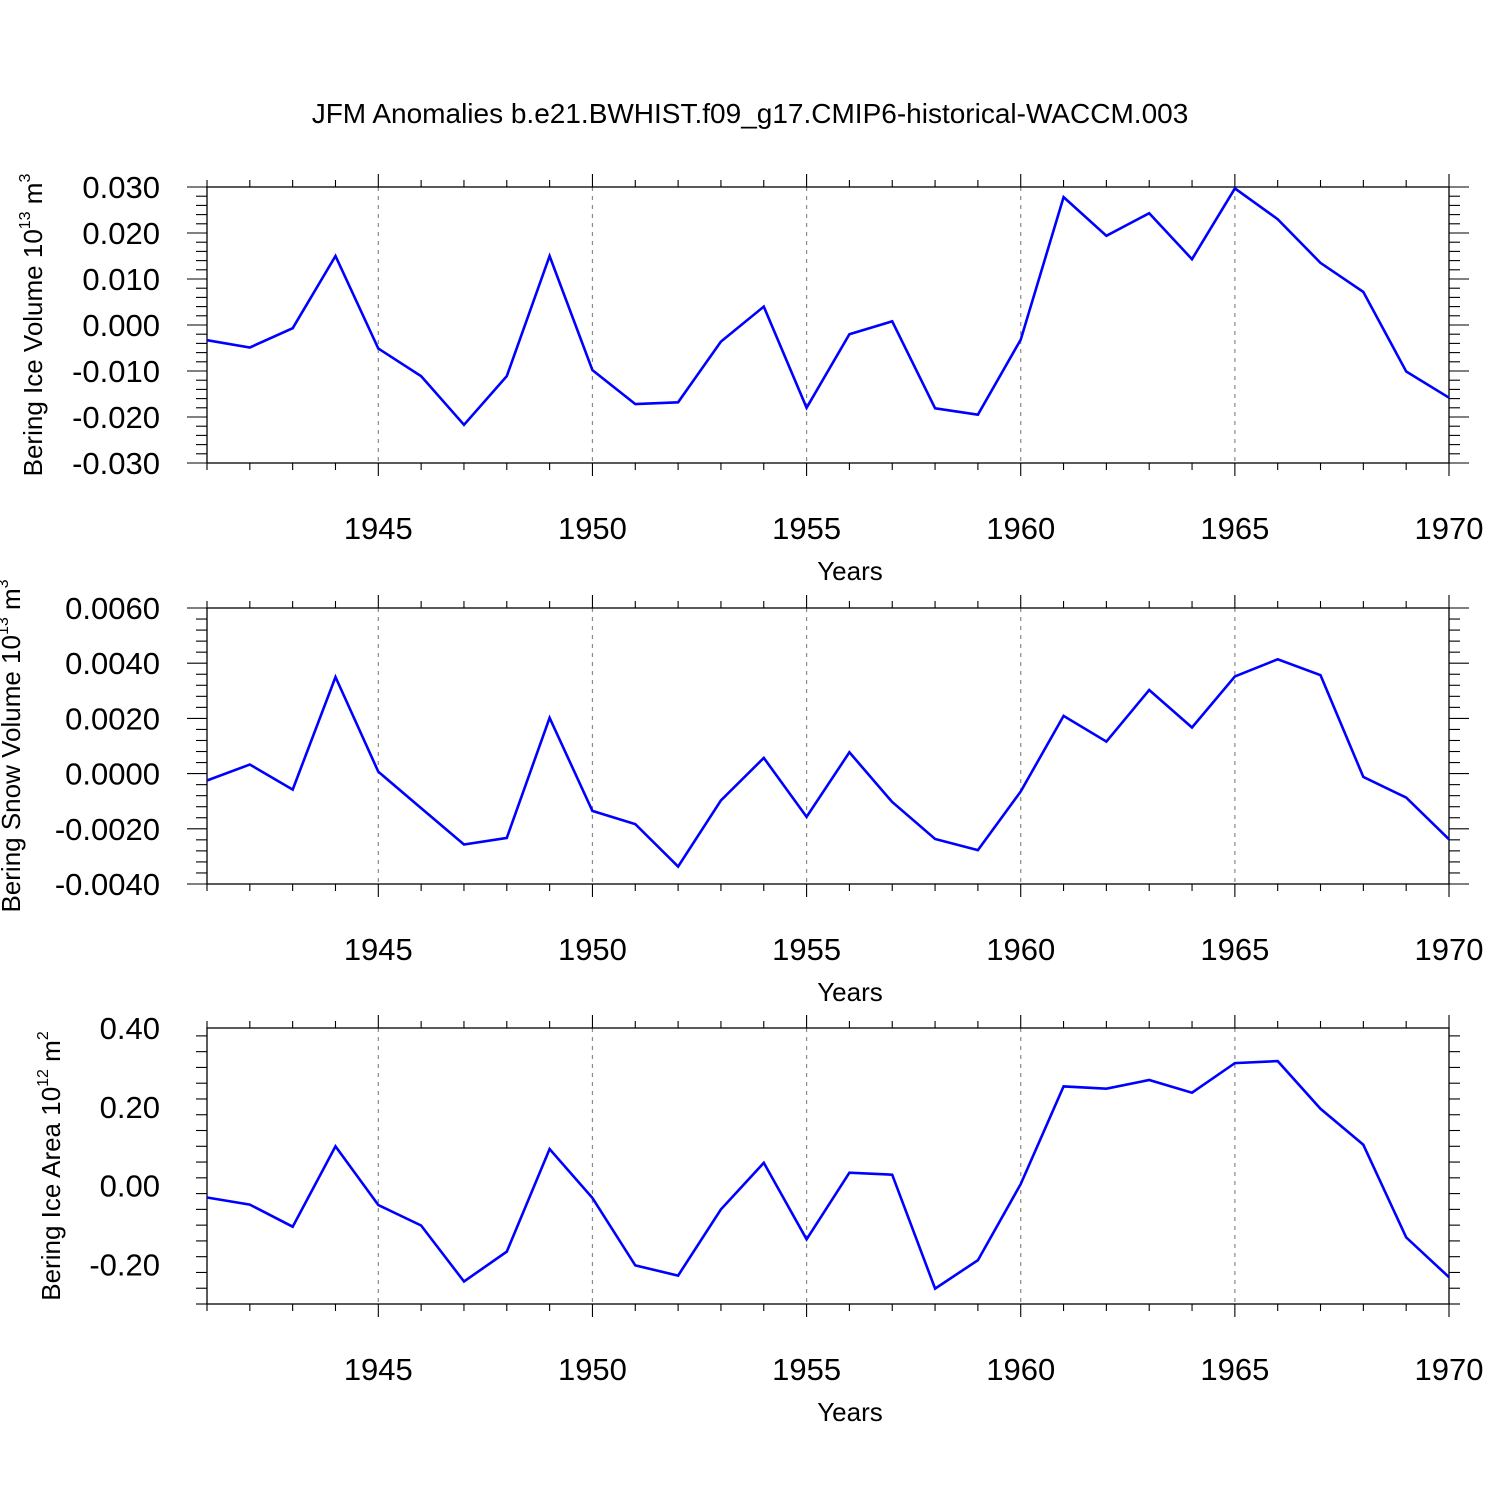  What do you see at coordinates (112, 608) in the screenshot?
I see `y-tick-label: 0.0060` at bounding box center [112, 608].